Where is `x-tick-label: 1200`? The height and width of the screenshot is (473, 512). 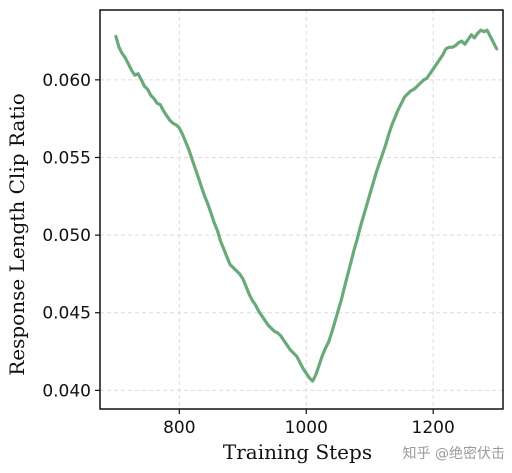 x-tick-label: 1200 is located at coordinates (433, 428).